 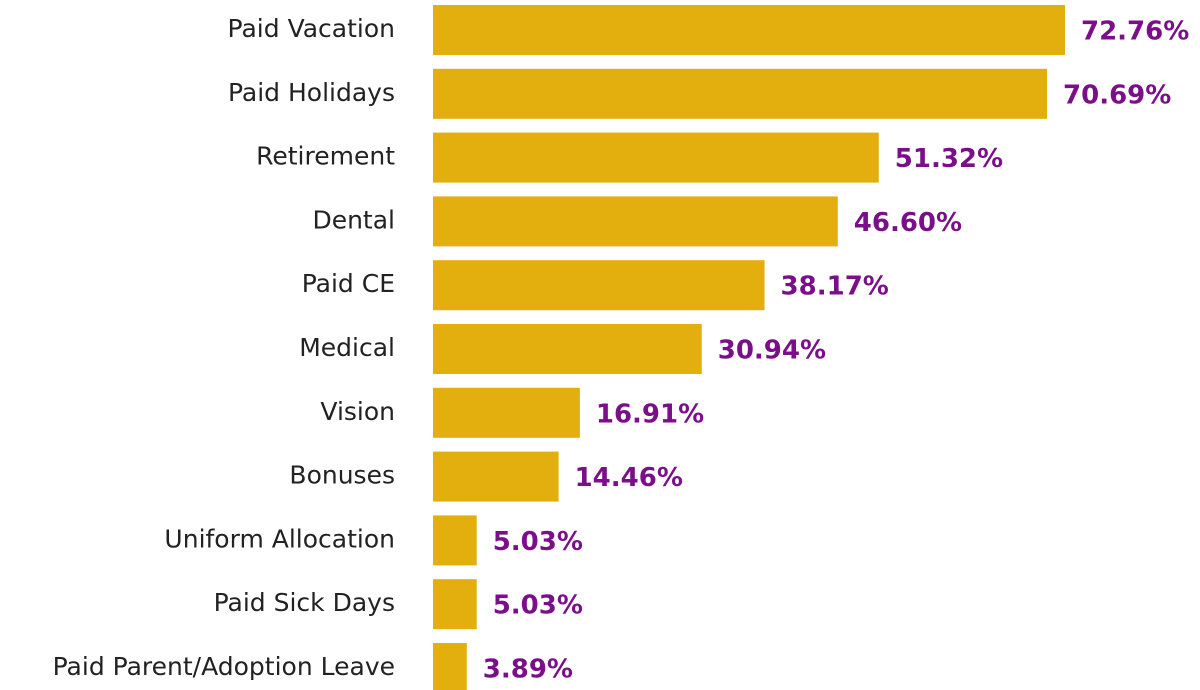 I want to click on category-label: Uniform Allocation, so click(x=279, y=538).